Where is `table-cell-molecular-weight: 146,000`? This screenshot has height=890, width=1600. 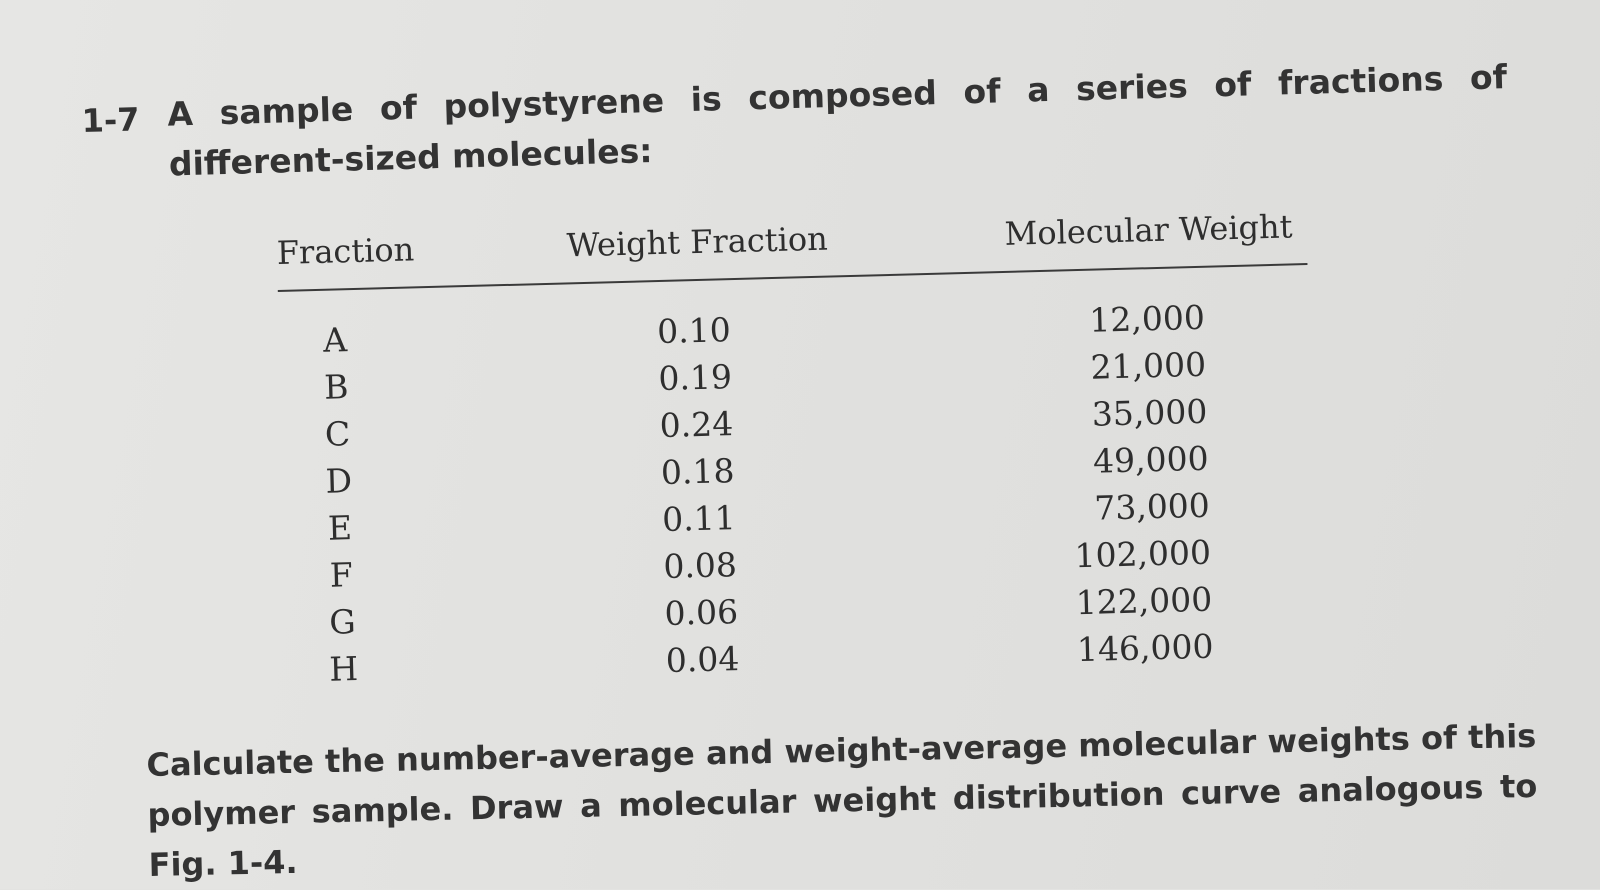
table-cell-molecular-weight: 146,000 is located at coordinates (1145, 648).